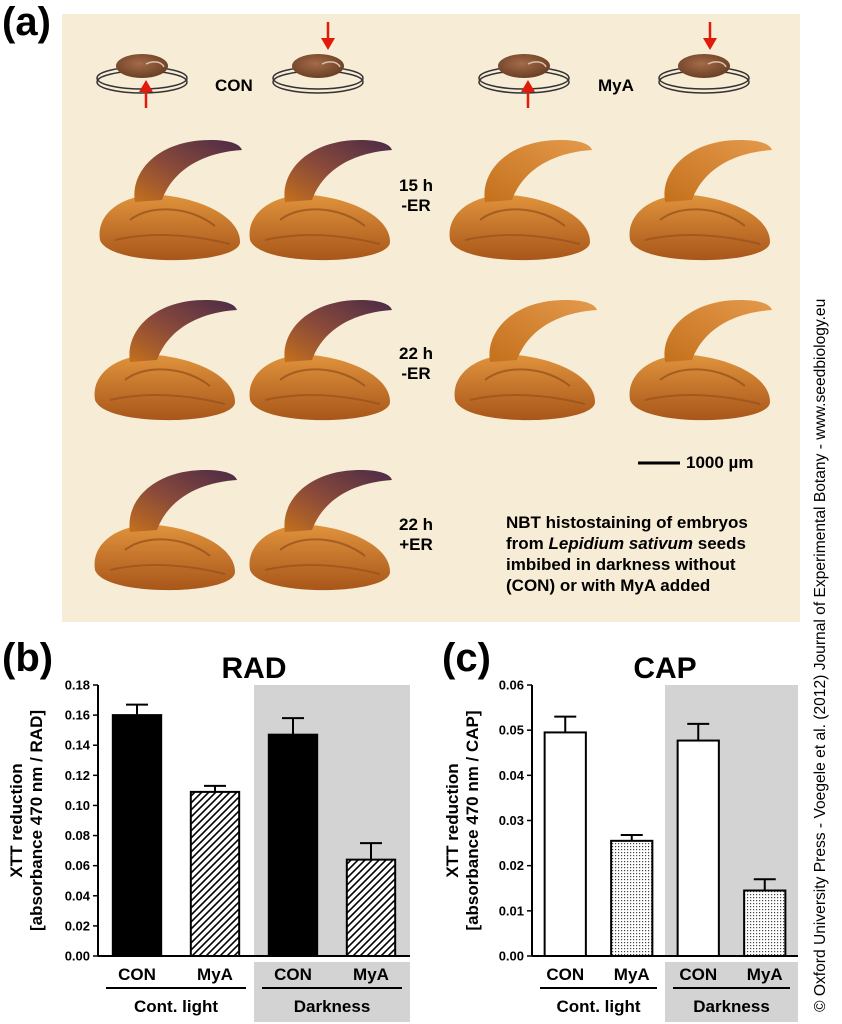  Describe the element at coordinates (664, 668) in the screenshot. I see `chart-title: CAP` at that location.